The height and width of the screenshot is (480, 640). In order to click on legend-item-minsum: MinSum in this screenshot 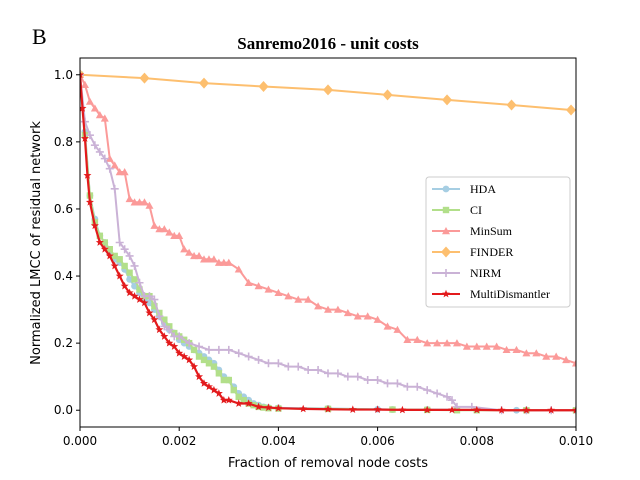, I will do `click(472, 231)`.